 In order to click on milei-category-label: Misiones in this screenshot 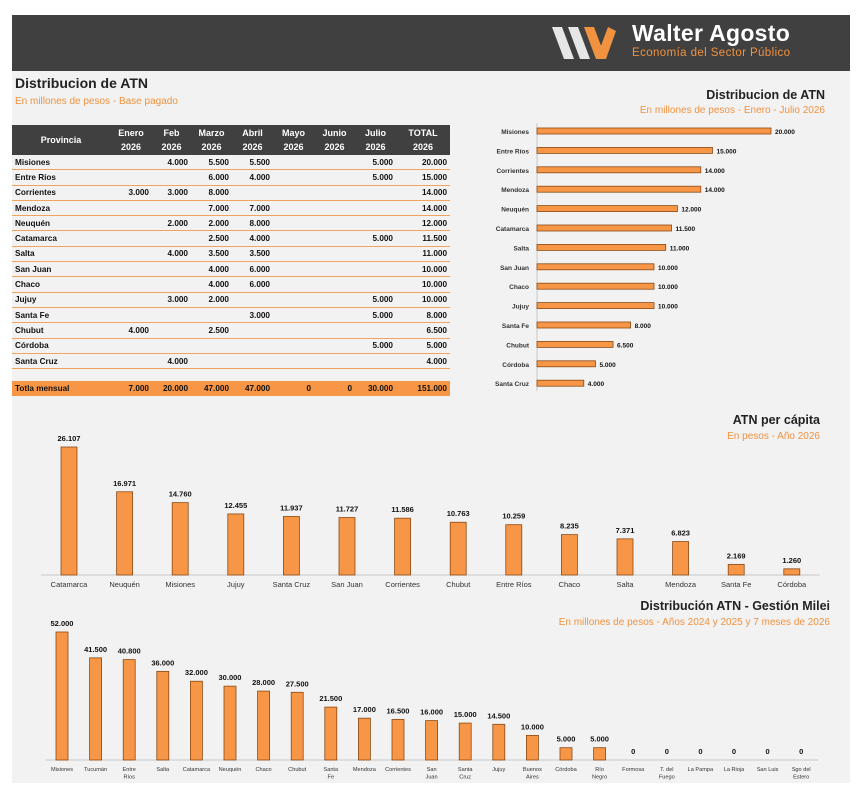, I will do `click(62, 770)`.